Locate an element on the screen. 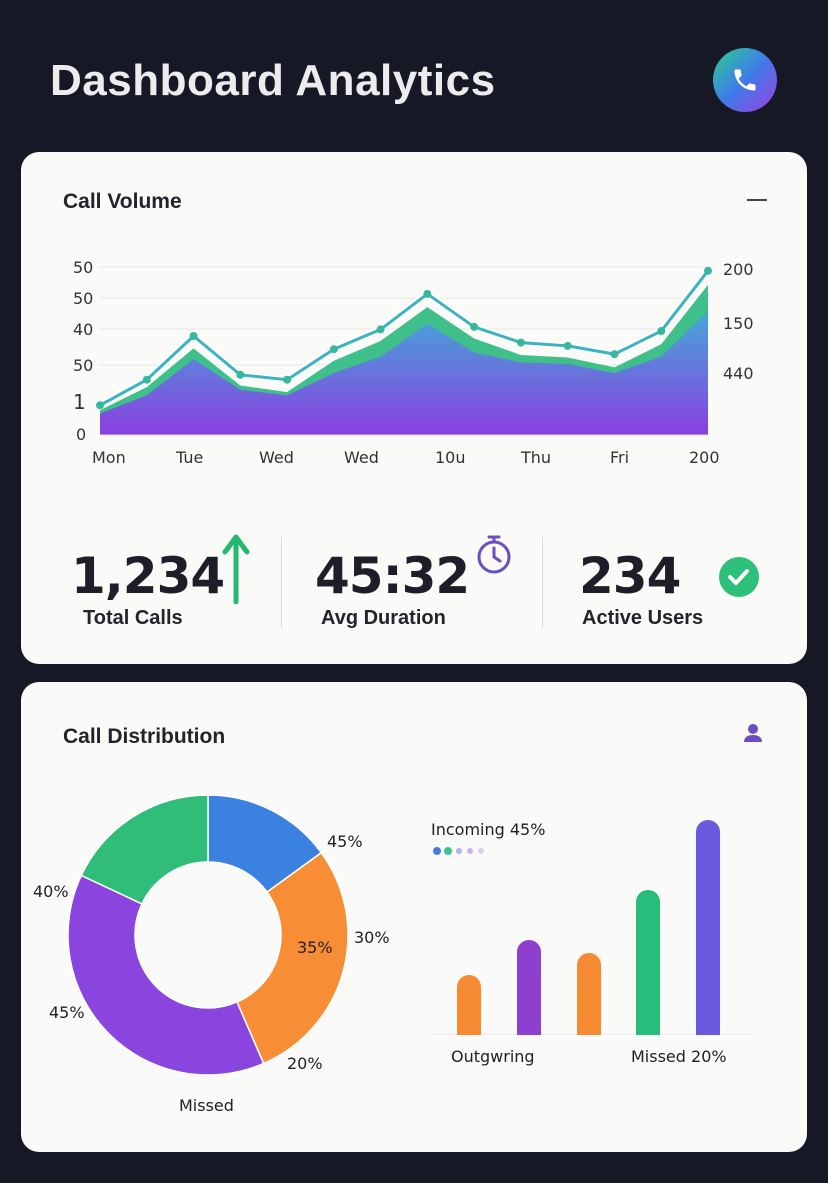 The width and height of the screenshot is (828, 1183). check-circle-icon is located at coordinates (739, 577).